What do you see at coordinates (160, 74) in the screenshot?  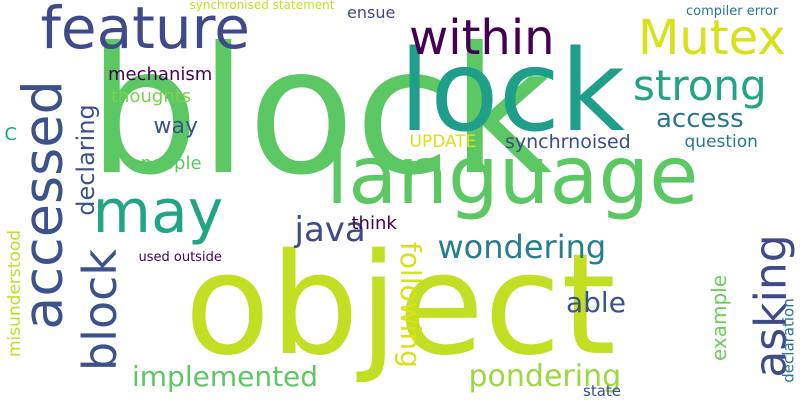 I see `word-mechanism: mechanism` at bounding box center [160, 74].